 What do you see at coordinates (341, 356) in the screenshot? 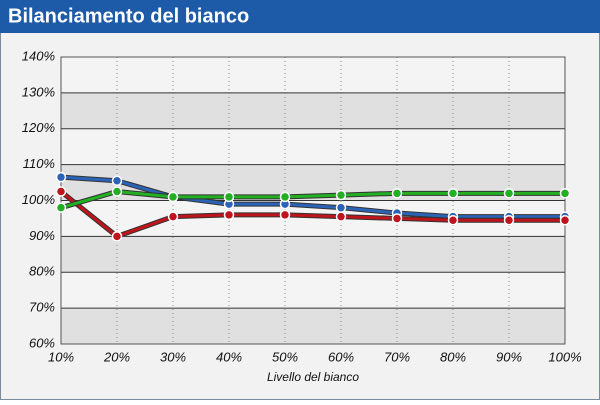
I see `x-tick-label: 60%` at bounding box center [341, 356].